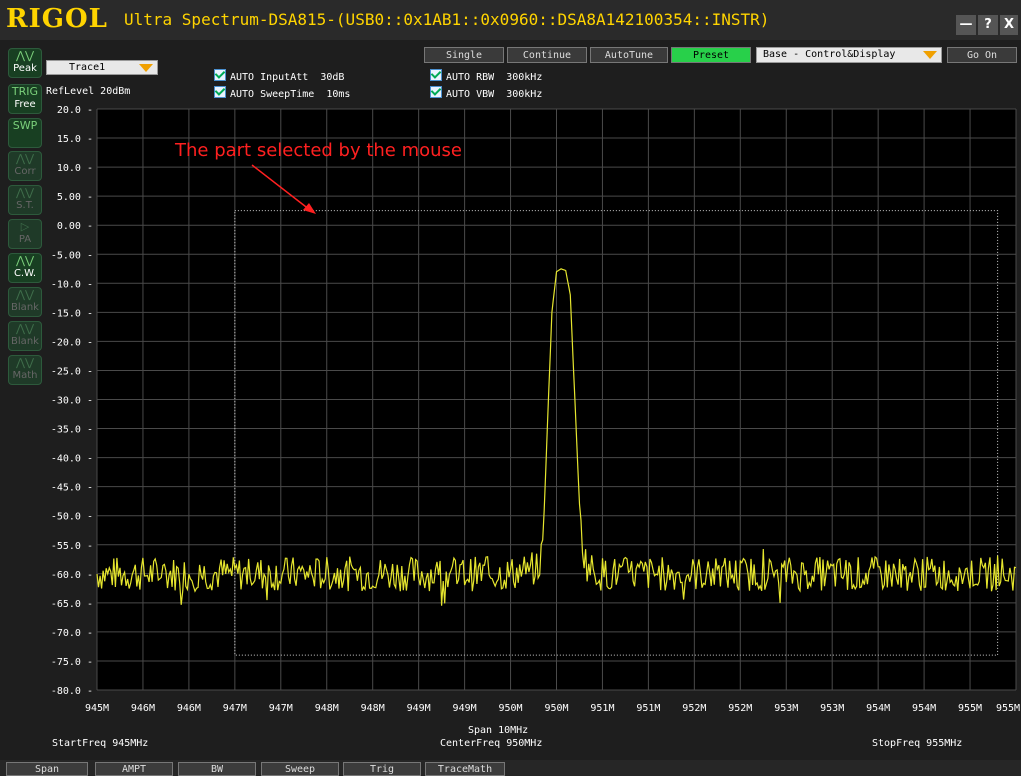  I want to click on trig-icon: TRIG, so click(25, 91).